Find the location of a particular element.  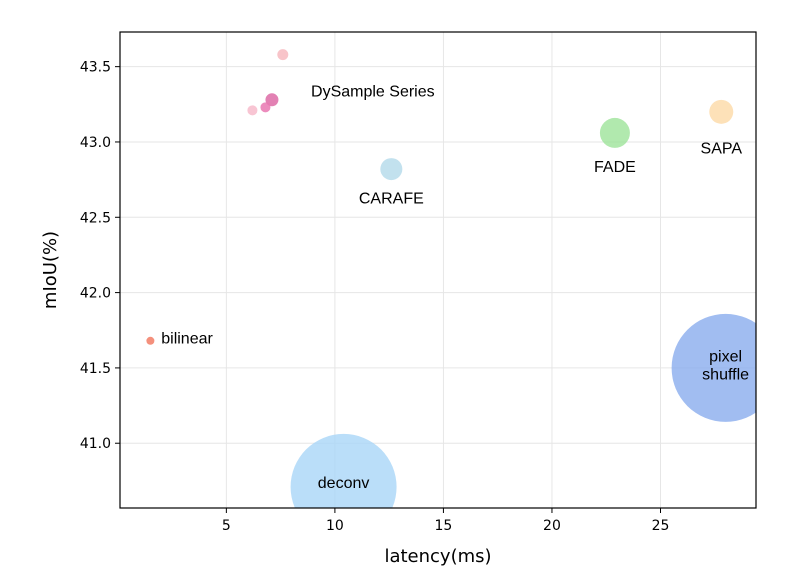

annotation-label: DySample Series is located at coordinates (373, 91).